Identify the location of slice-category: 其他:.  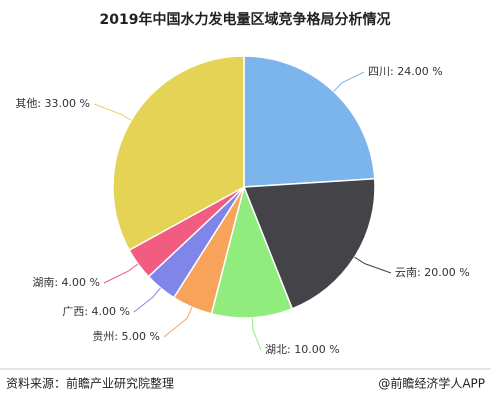
(28, 103).